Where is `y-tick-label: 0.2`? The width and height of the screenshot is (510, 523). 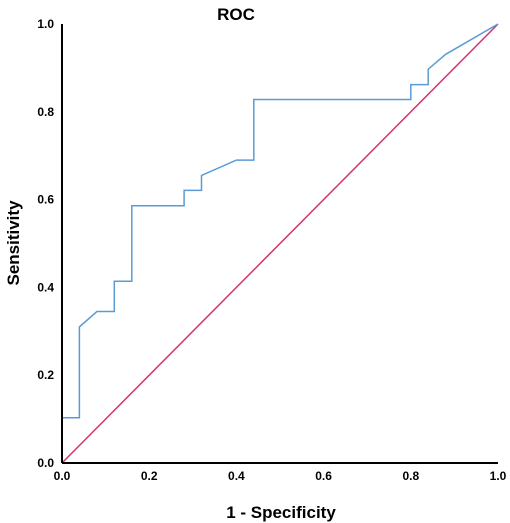 y-tick-label: 0.2 is located at coordinates (45, 375).